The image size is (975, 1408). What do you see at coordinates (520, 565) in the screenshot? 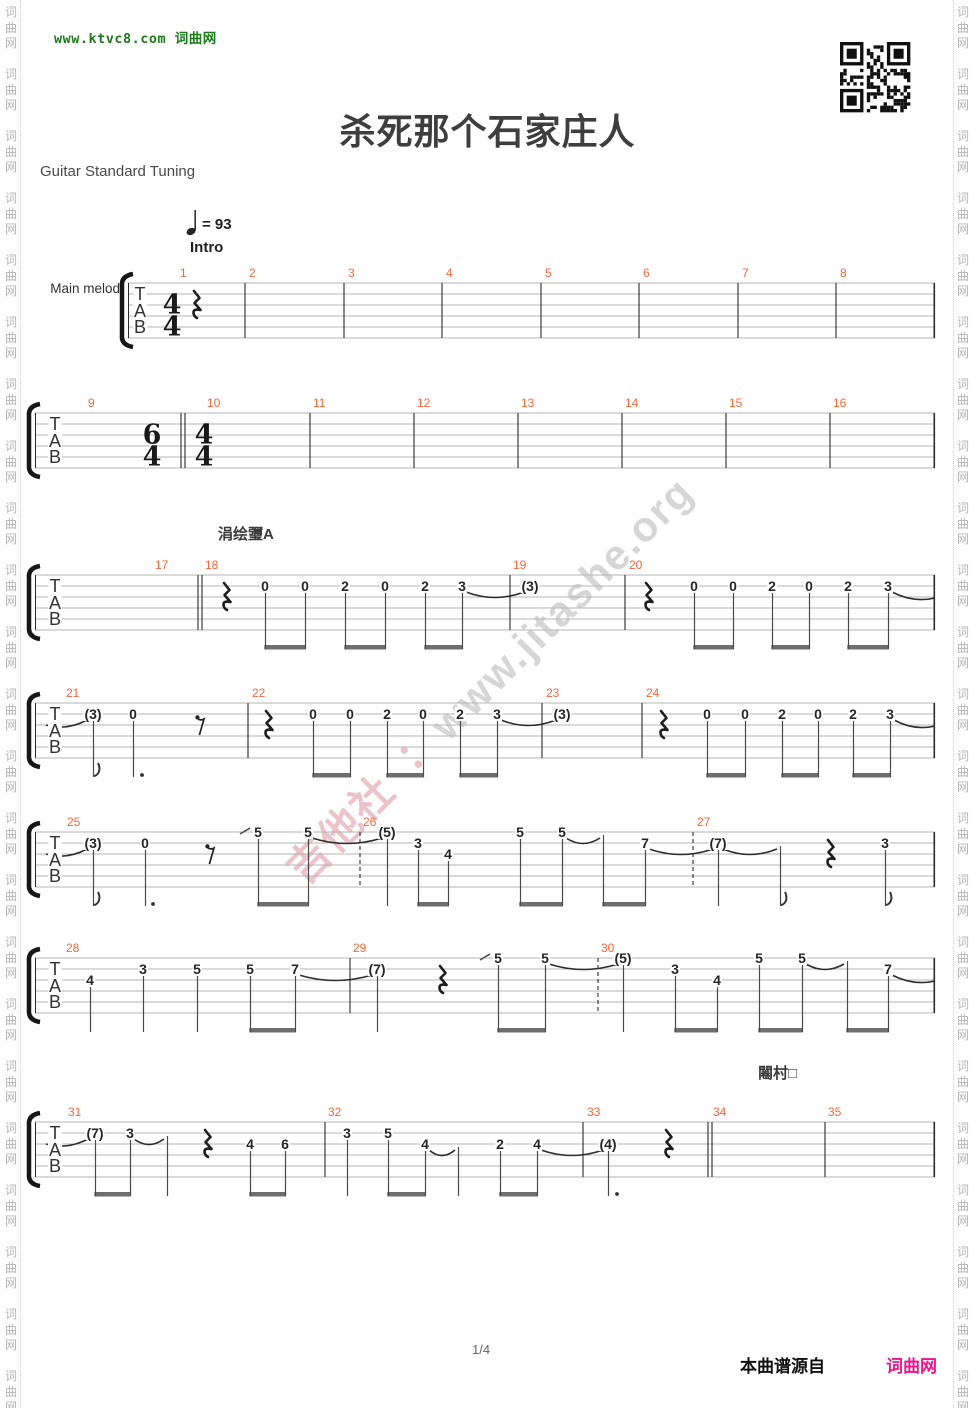
I see `measure-number: 19` at bounding box center [520, 565].